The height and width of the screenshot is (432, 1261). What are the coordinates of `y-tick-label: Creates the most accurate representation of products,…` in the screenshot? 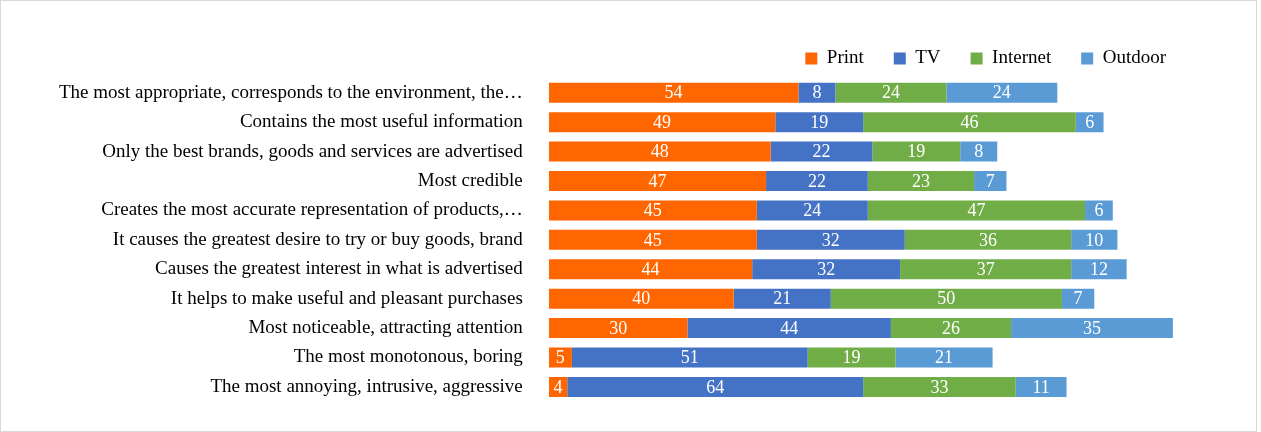 It's located at (312, 209).